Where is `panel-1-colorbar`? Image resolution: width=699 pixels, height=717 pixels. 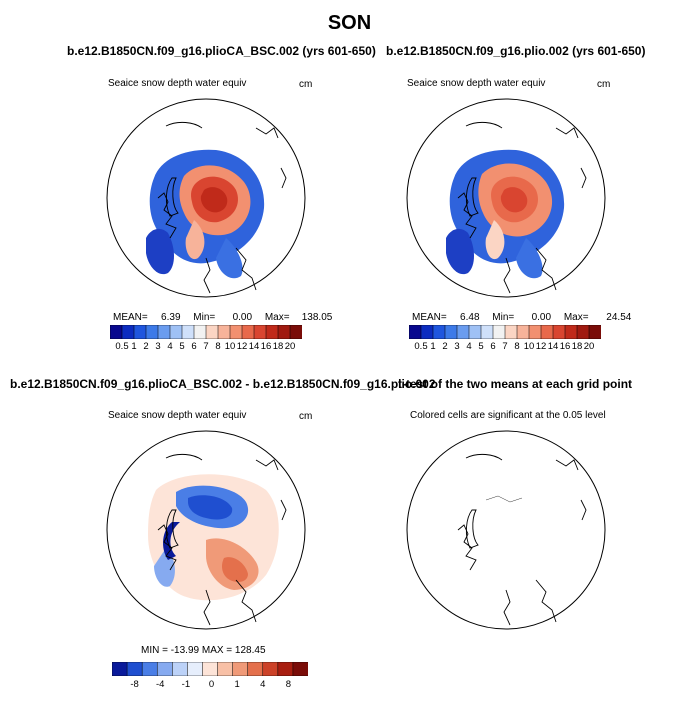
panel-1-colorbar is located at coordinates (206, 332).